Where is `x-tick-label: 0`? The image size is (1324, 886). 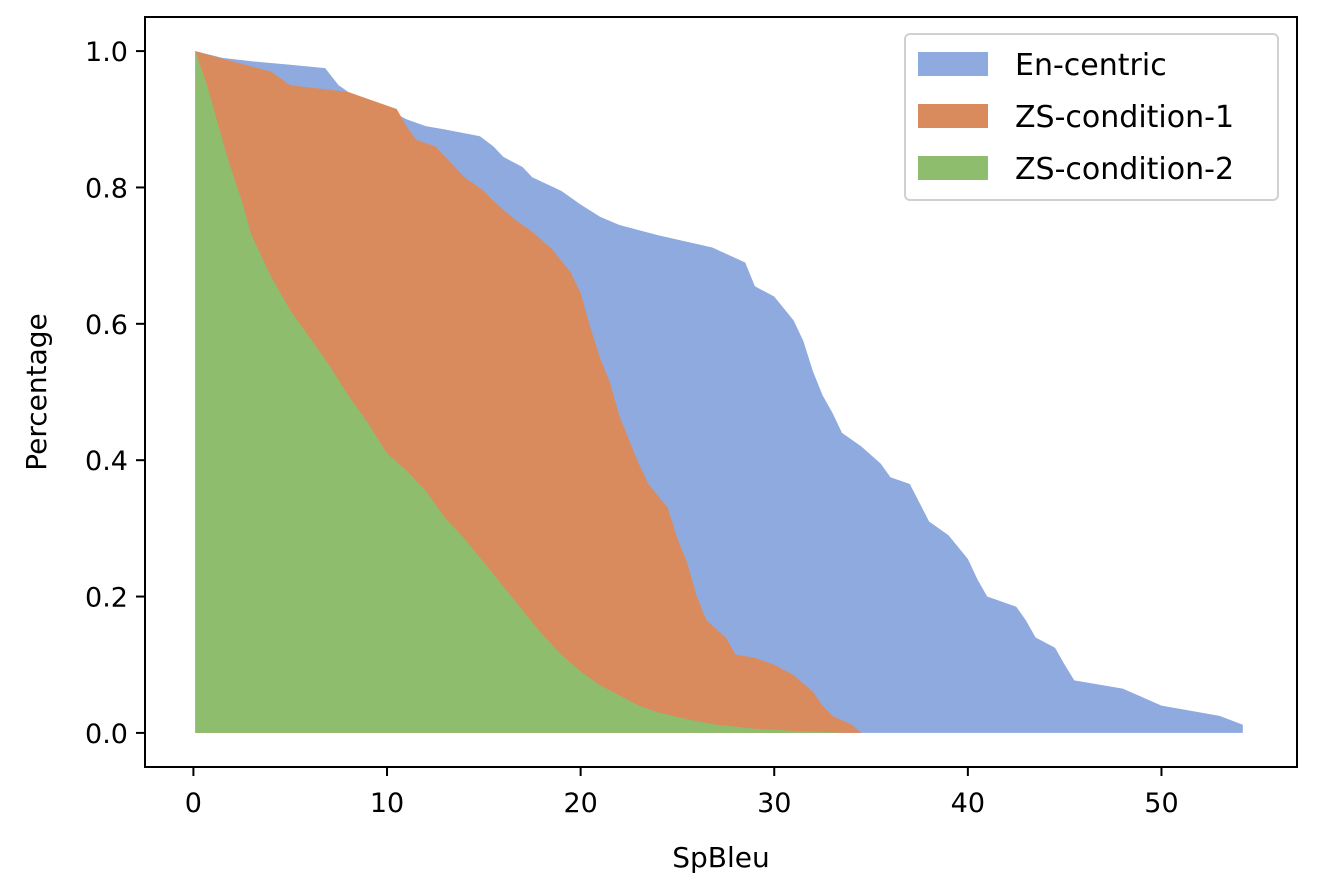
x-tick-label: 0 is located at coordinates (193, 803).